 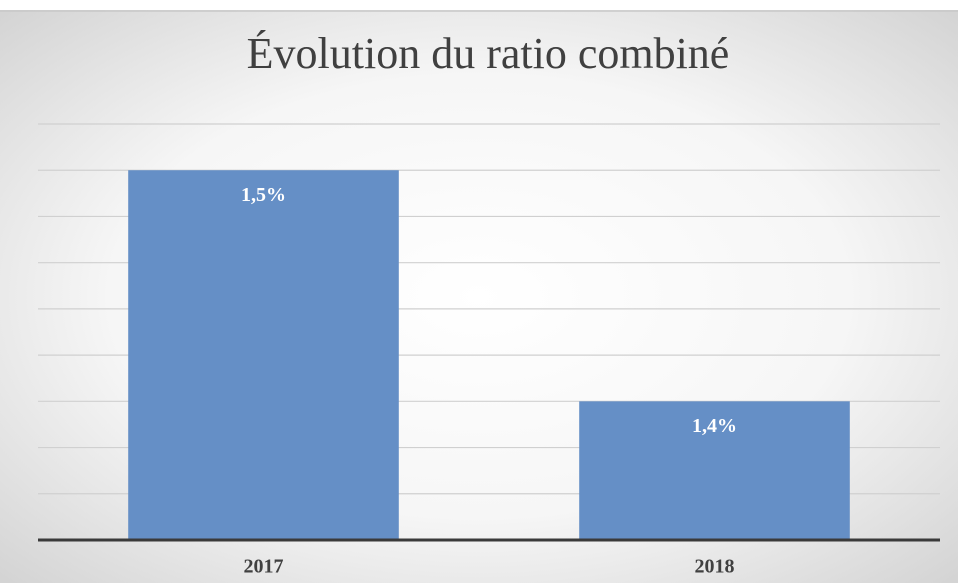 What do you see at coordinates (264, 567) in the screenshot?
I see `x-tick-label: 2017` at bounding box center [264, 567].